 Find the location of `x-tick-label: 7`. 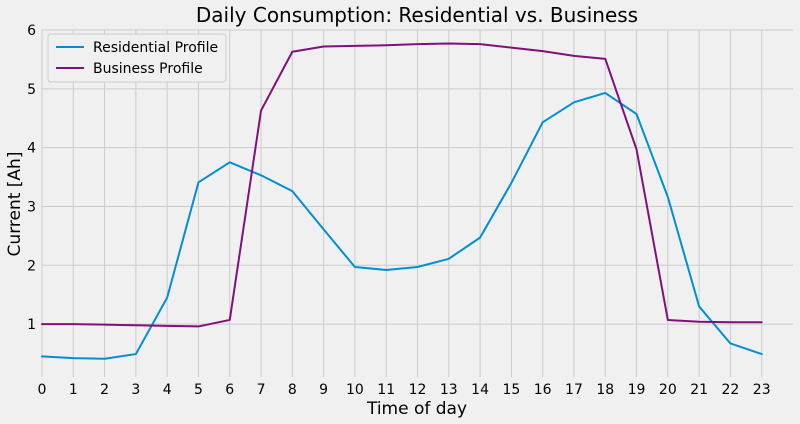

x-tick-label: 7 is located at coordinates (261, 390).